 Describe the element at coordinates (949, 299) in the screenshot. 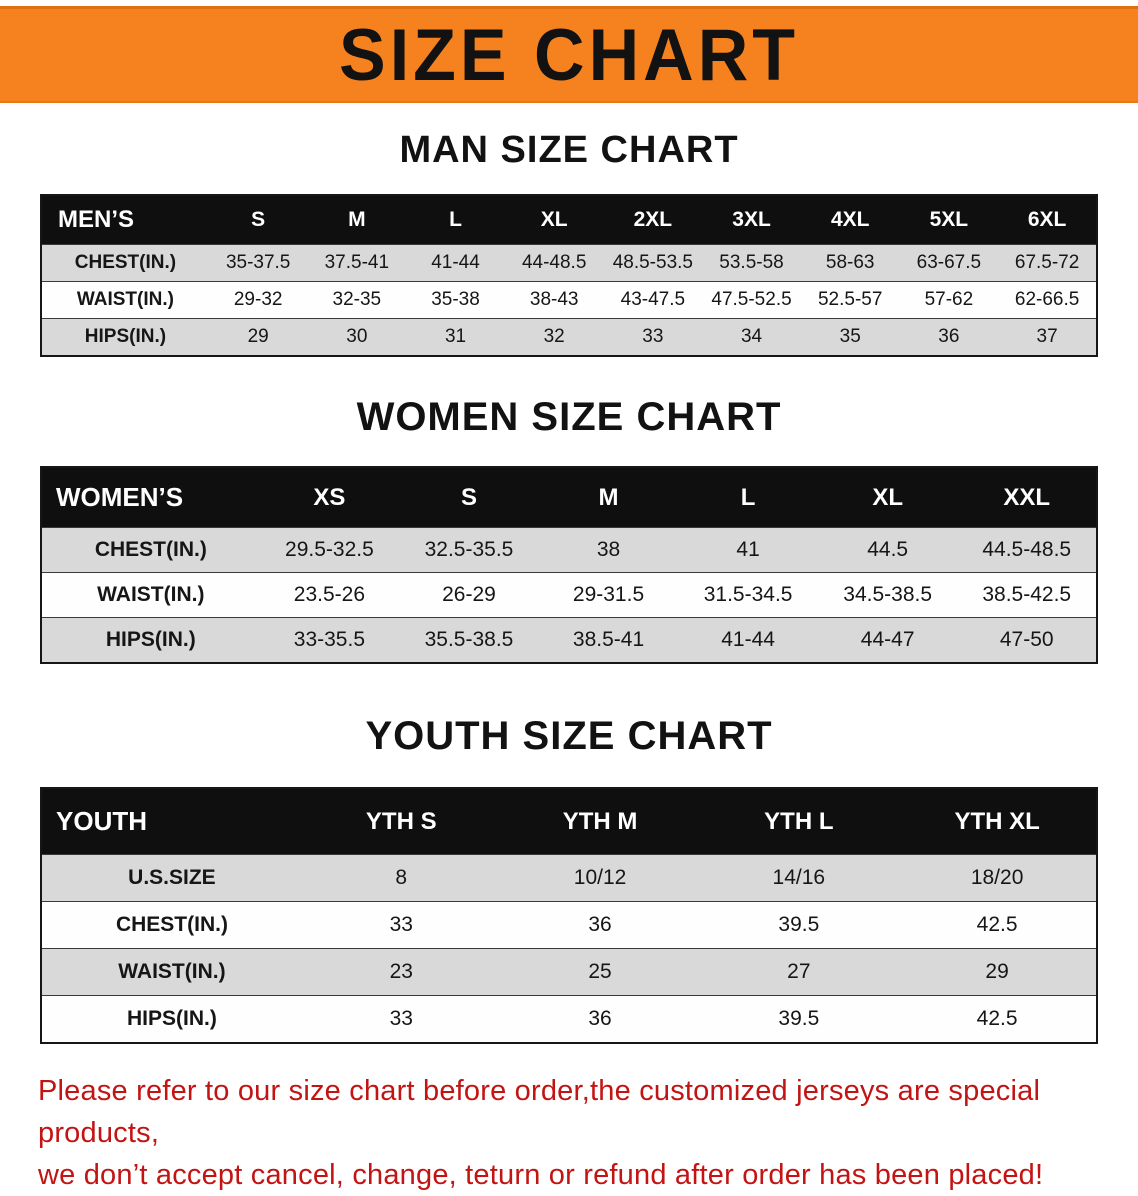

I see `measurement-value-cell: 57-62` at that location.